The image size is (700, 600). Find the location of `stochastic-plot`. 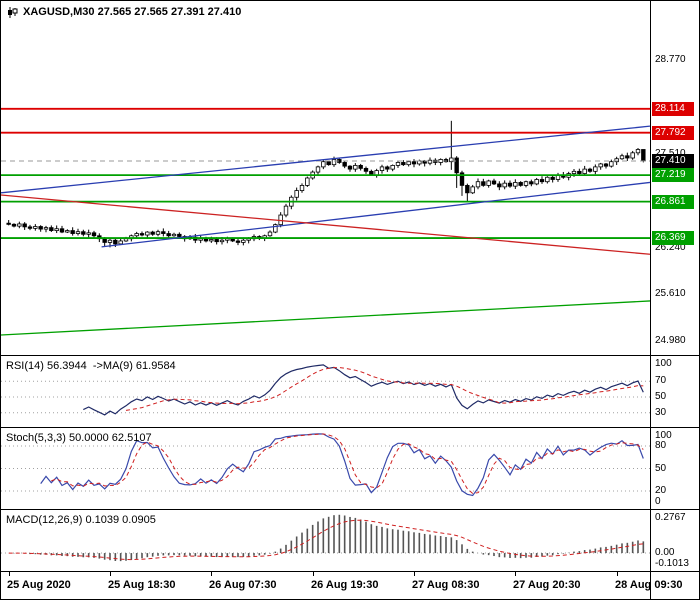

stochastic-plot is located at coordinates (325, 468).